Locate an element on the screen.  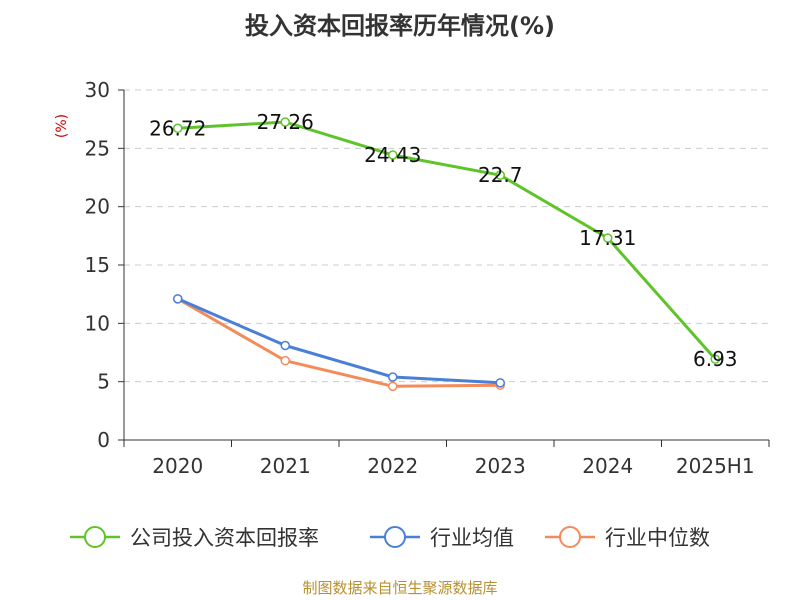
y-tick-label: 25 is located at coordinates (97, 148).